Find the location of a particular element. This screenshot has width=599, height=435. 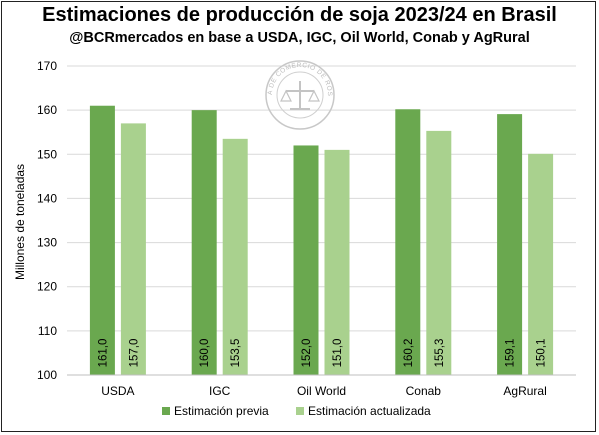

y-tick-label: 100 is located at coordinates (47, 375).